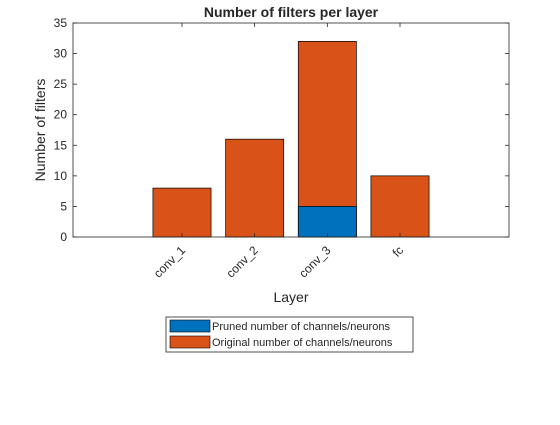 Image resolution: width=560 pixels, height=425 pixels. I want to click on y-tick-label: 10, so click(61, 176).